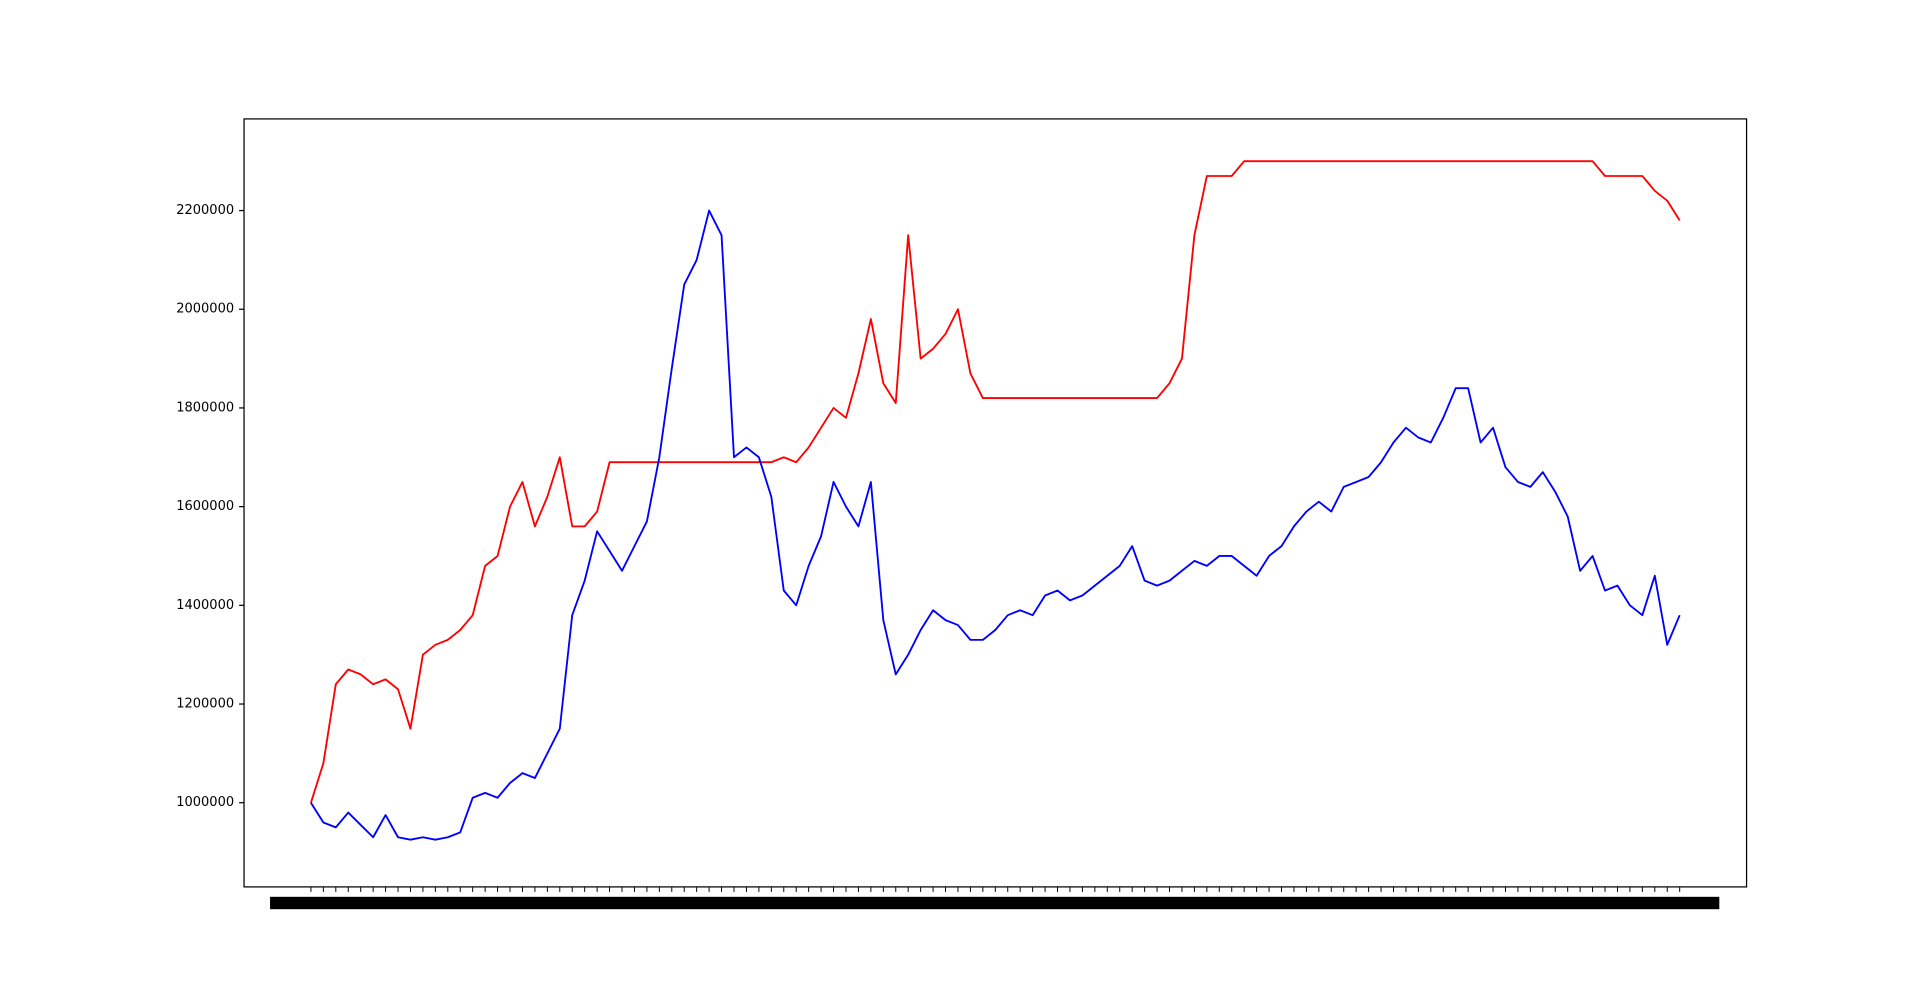  Describe the element at coordinates (995, 903) in the screenshot. I see `x-label-smear` at that location.